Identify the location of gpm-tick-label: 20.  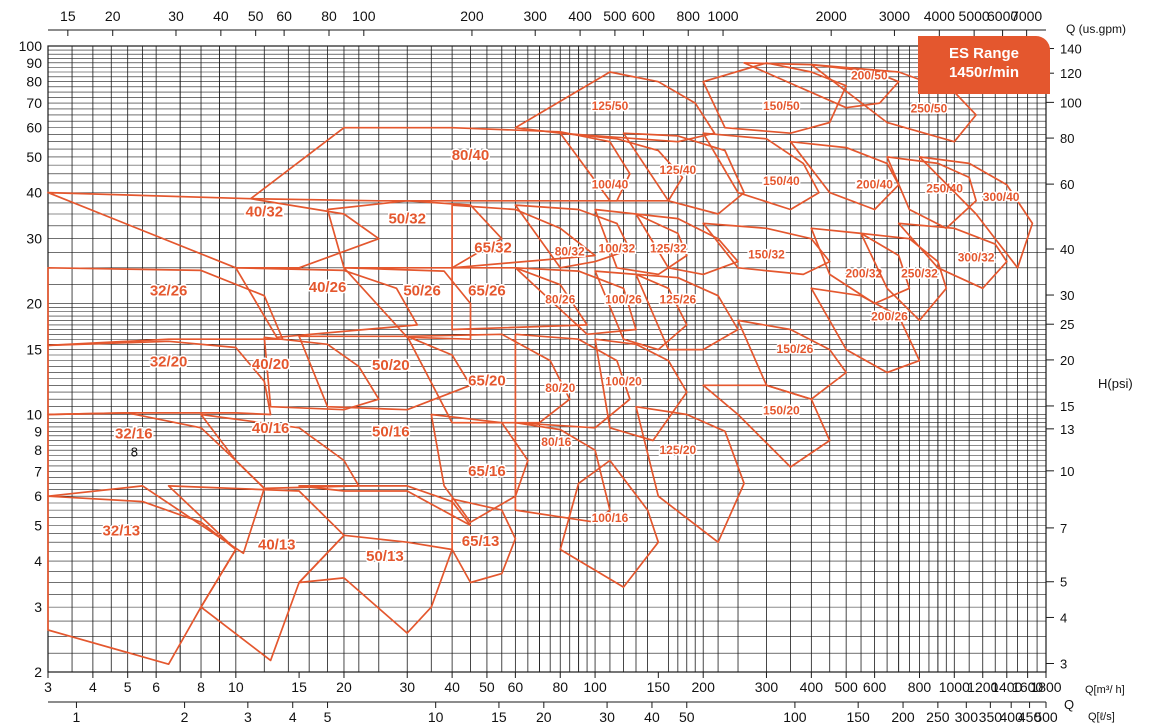
(113, 16).